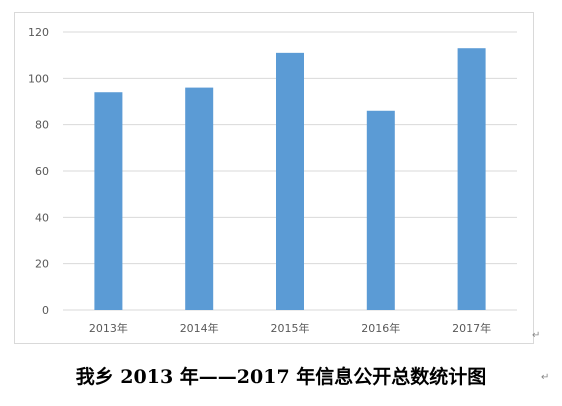  Describe the element at coordinates (380, 328) in the screenshot. I see `x-tick-label: 2016年` at that location.